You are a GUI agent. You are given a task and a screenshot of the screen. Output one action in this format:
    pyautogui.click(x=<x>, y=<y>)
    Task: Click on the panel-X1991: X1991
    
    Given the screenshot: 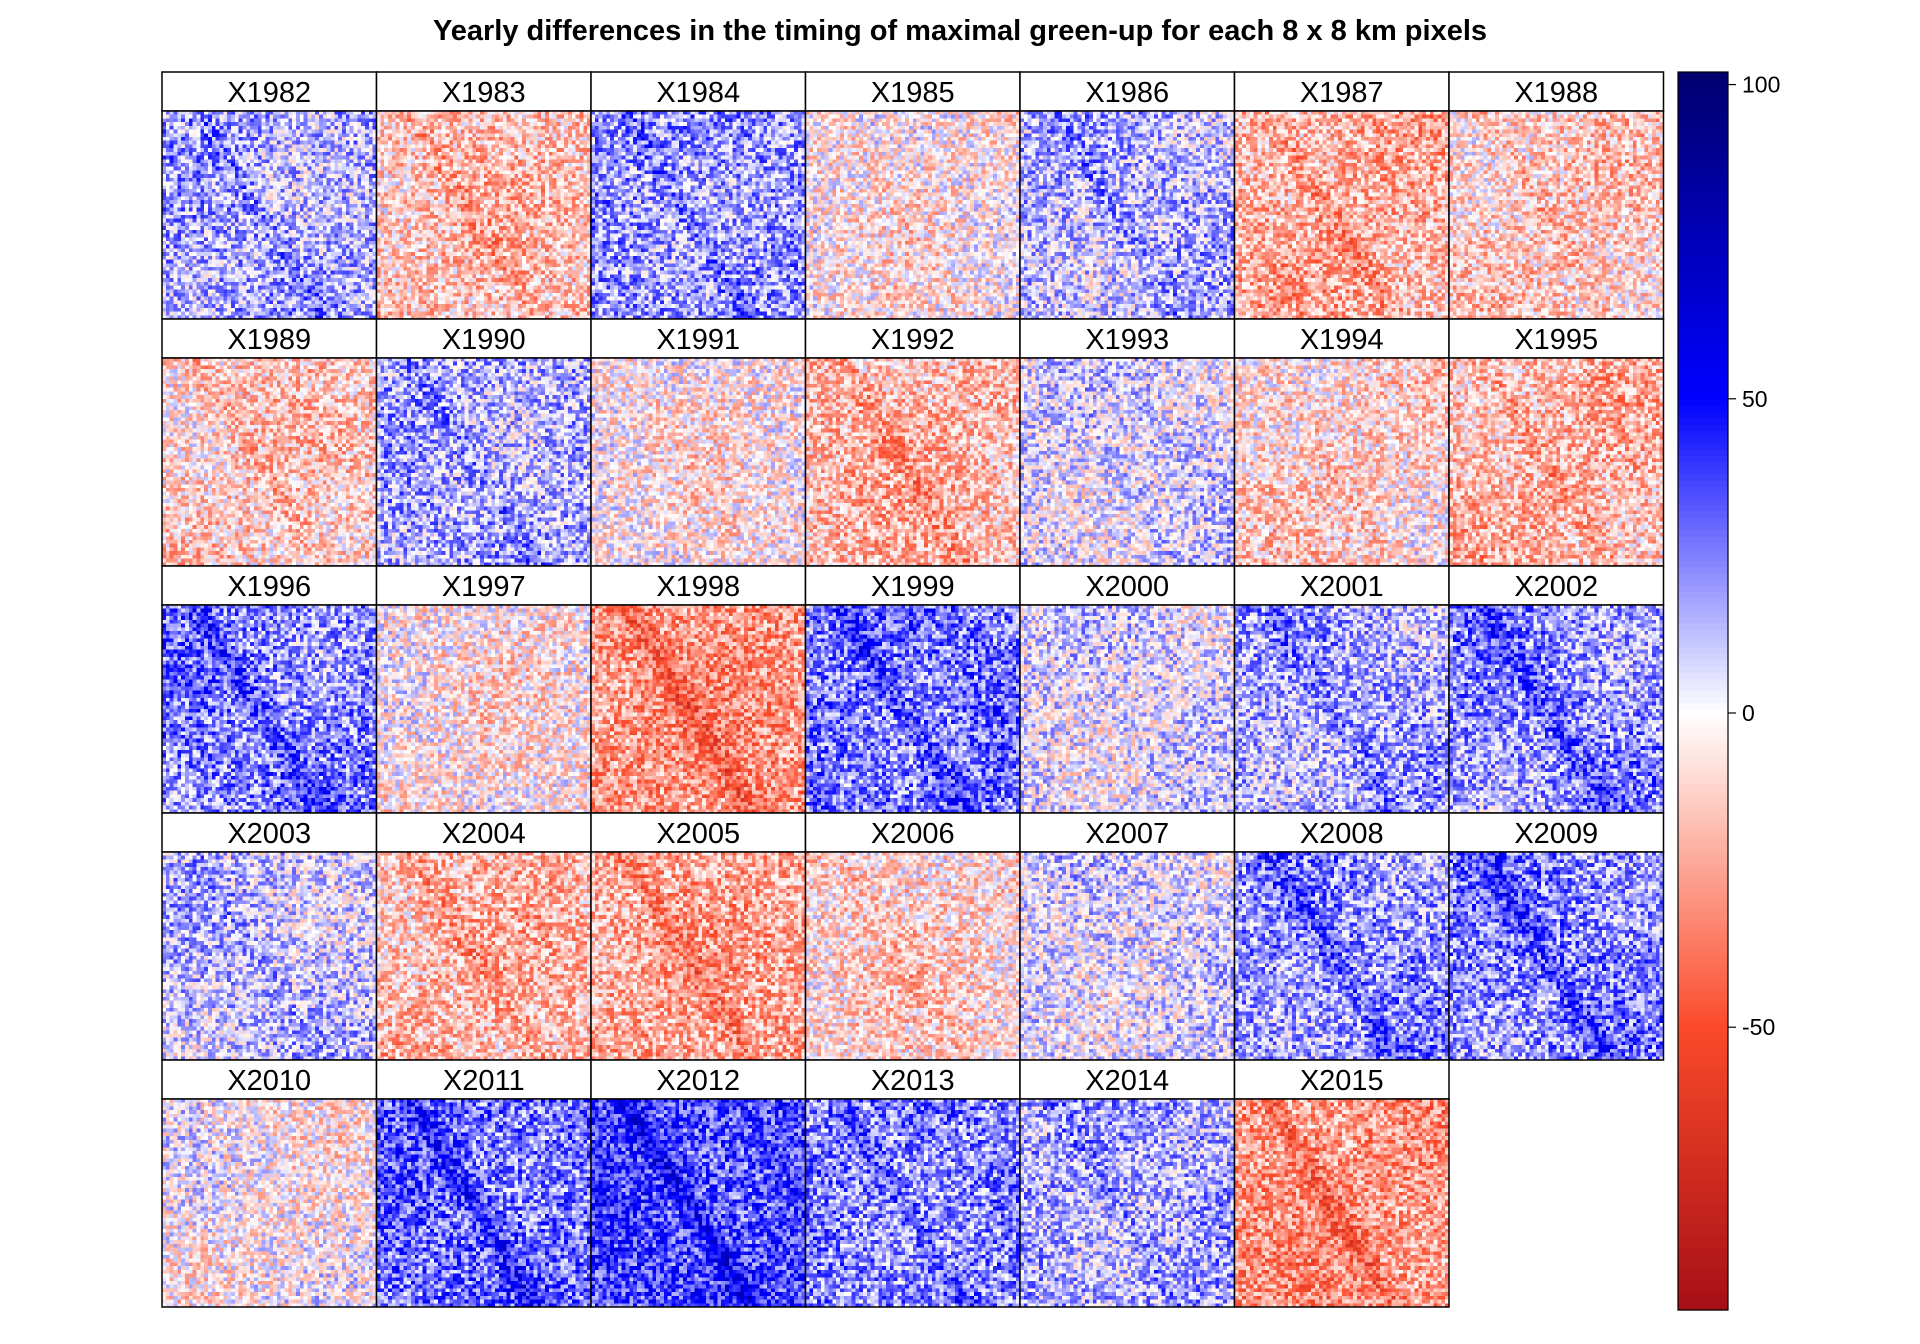 What is the action you would take?
    pyautogui.click(x=698, y=442)
    